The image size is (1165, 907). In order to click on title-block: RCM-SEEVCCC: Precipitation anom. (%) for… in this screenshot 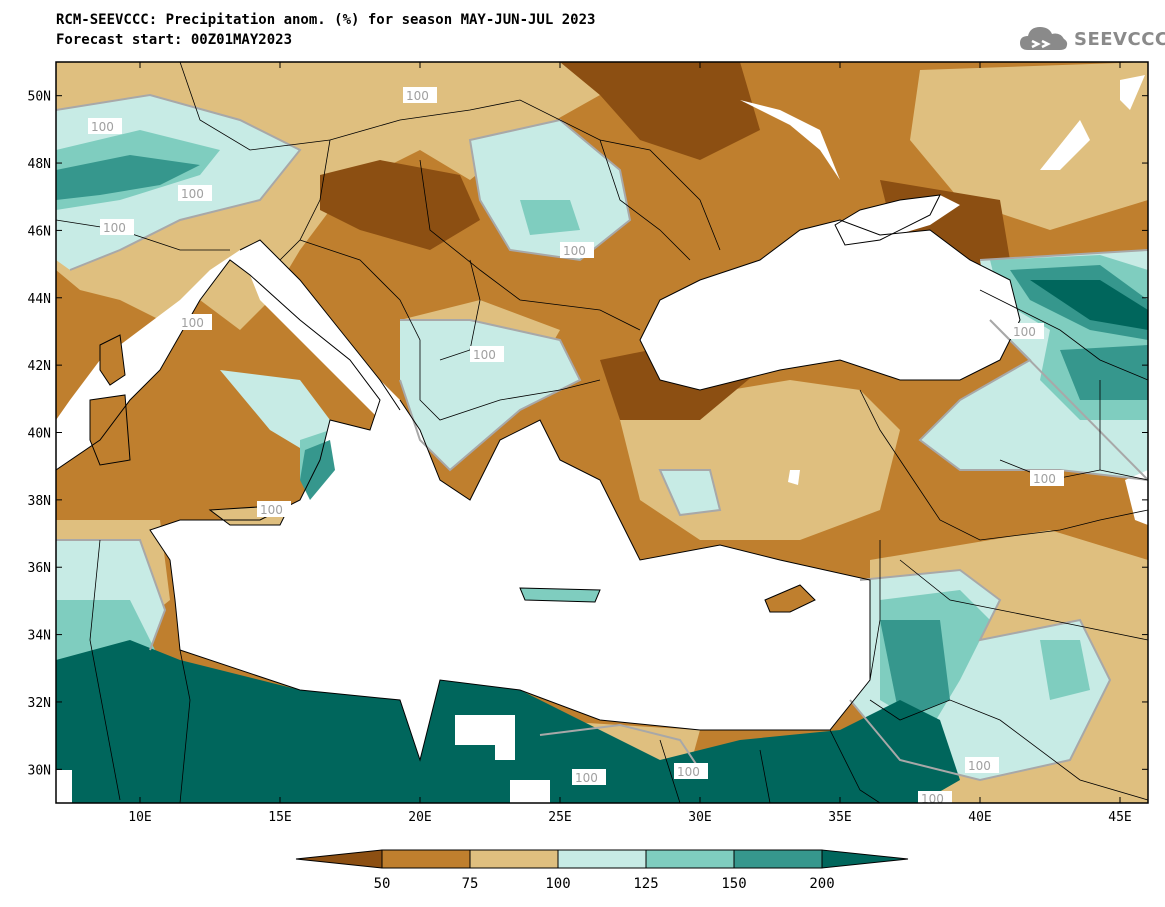, I will do `click(325, 30)`.